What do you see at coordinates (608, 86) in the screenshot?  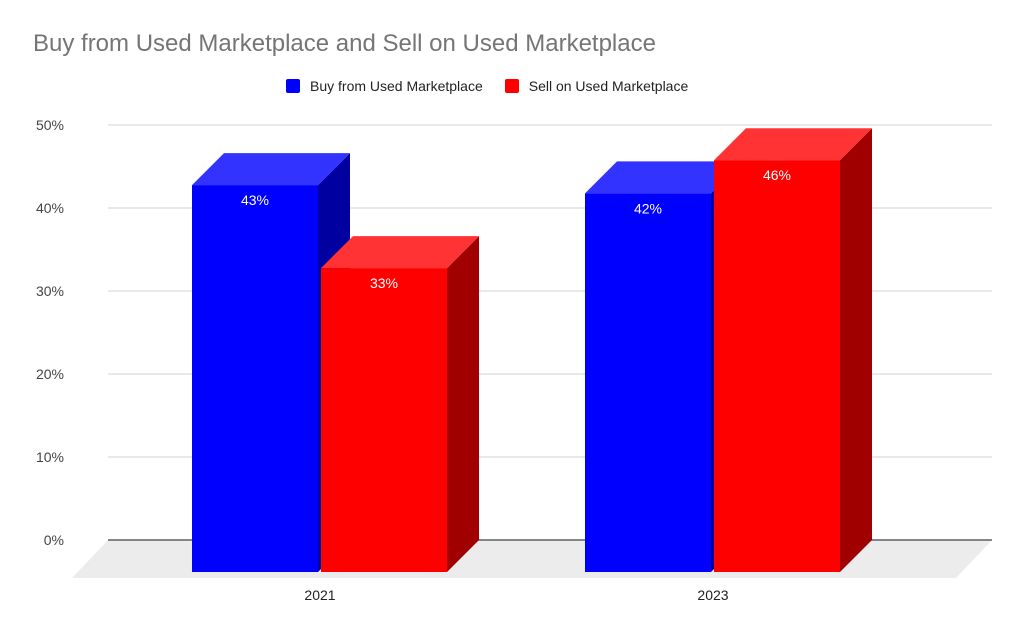 I see `legend-label-sell: Sell on Used Marketplace` at bounding box center [608, 86].